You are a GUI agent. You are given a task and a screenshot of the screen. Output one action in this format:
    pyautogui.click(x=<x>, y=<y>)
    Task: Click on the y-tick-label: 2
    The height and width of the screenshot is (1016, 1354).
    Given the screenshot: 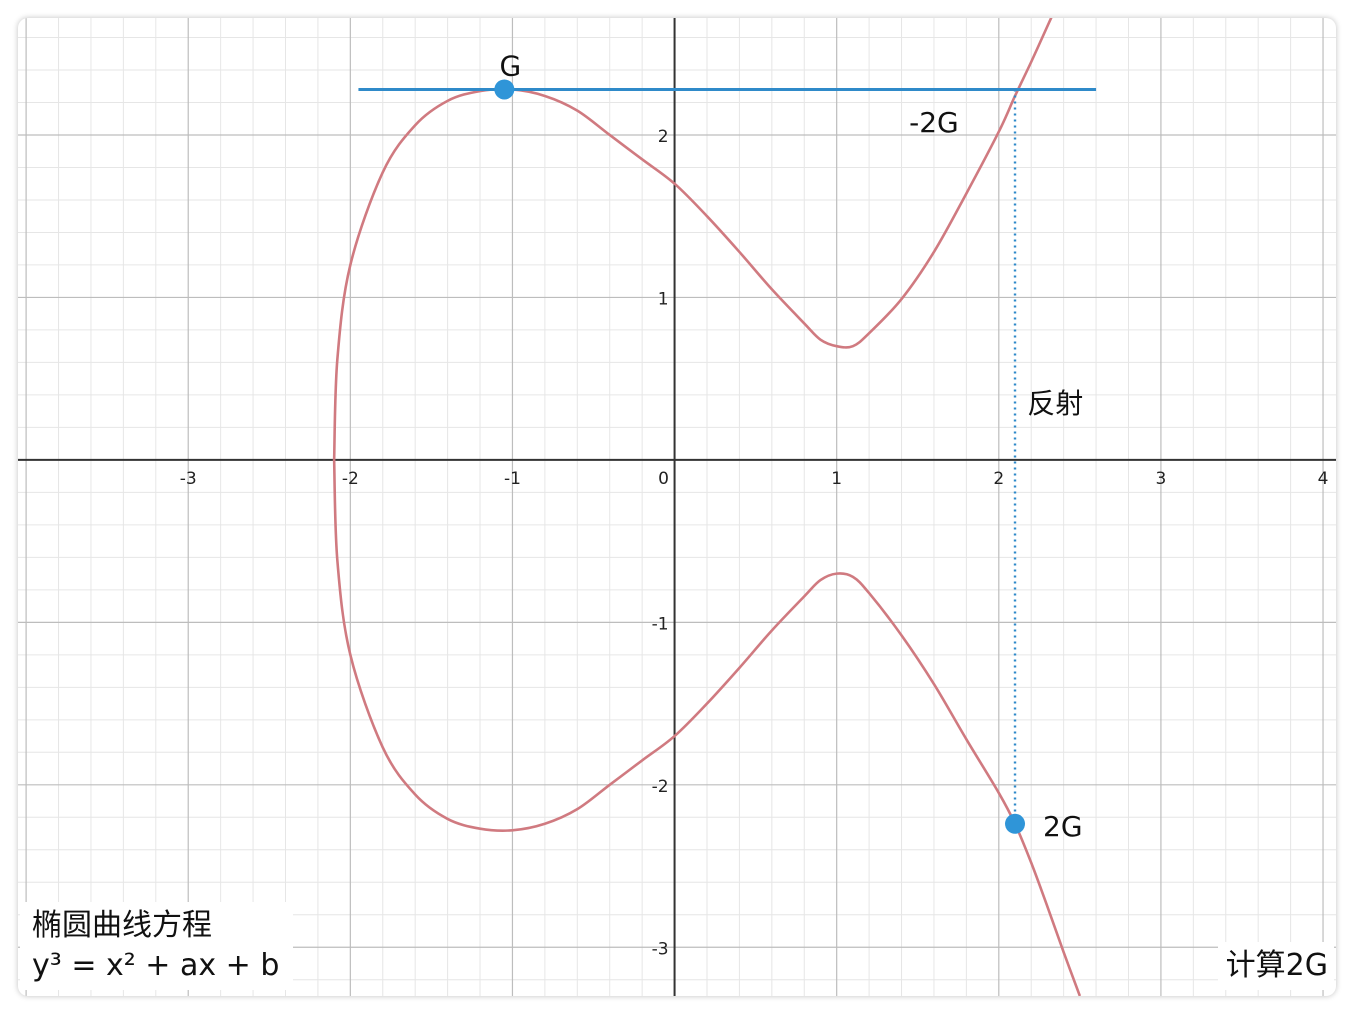 What is the action you would take?
    pyautogui.click(x=663, y=137)
    